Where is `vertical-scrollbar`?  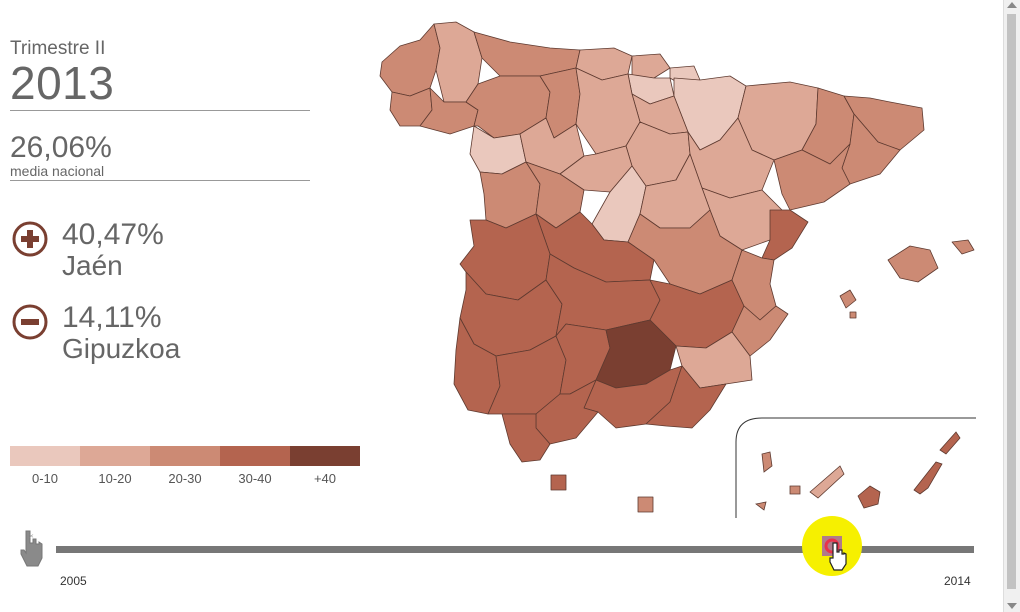
vertical-scrollbar is located at coordinates (1011, 306).